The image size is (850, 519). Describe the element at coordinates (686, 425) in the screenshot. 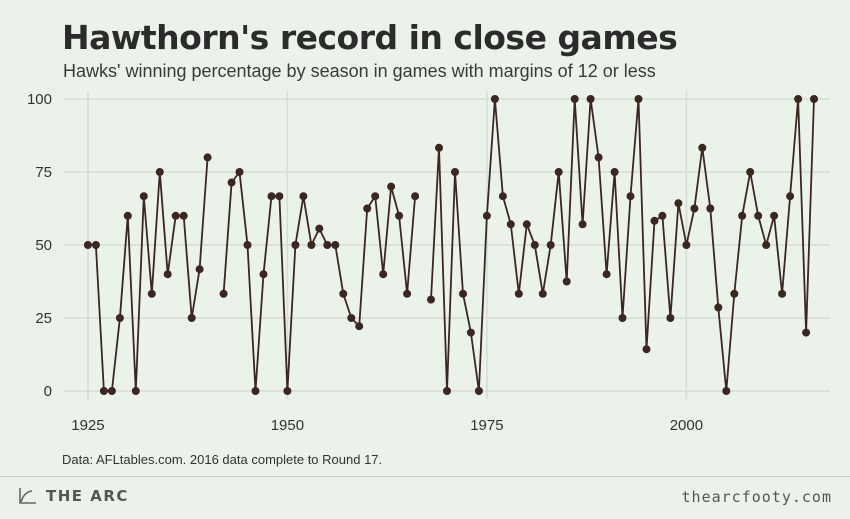

I see `x-tick-label: 2000` at that location.